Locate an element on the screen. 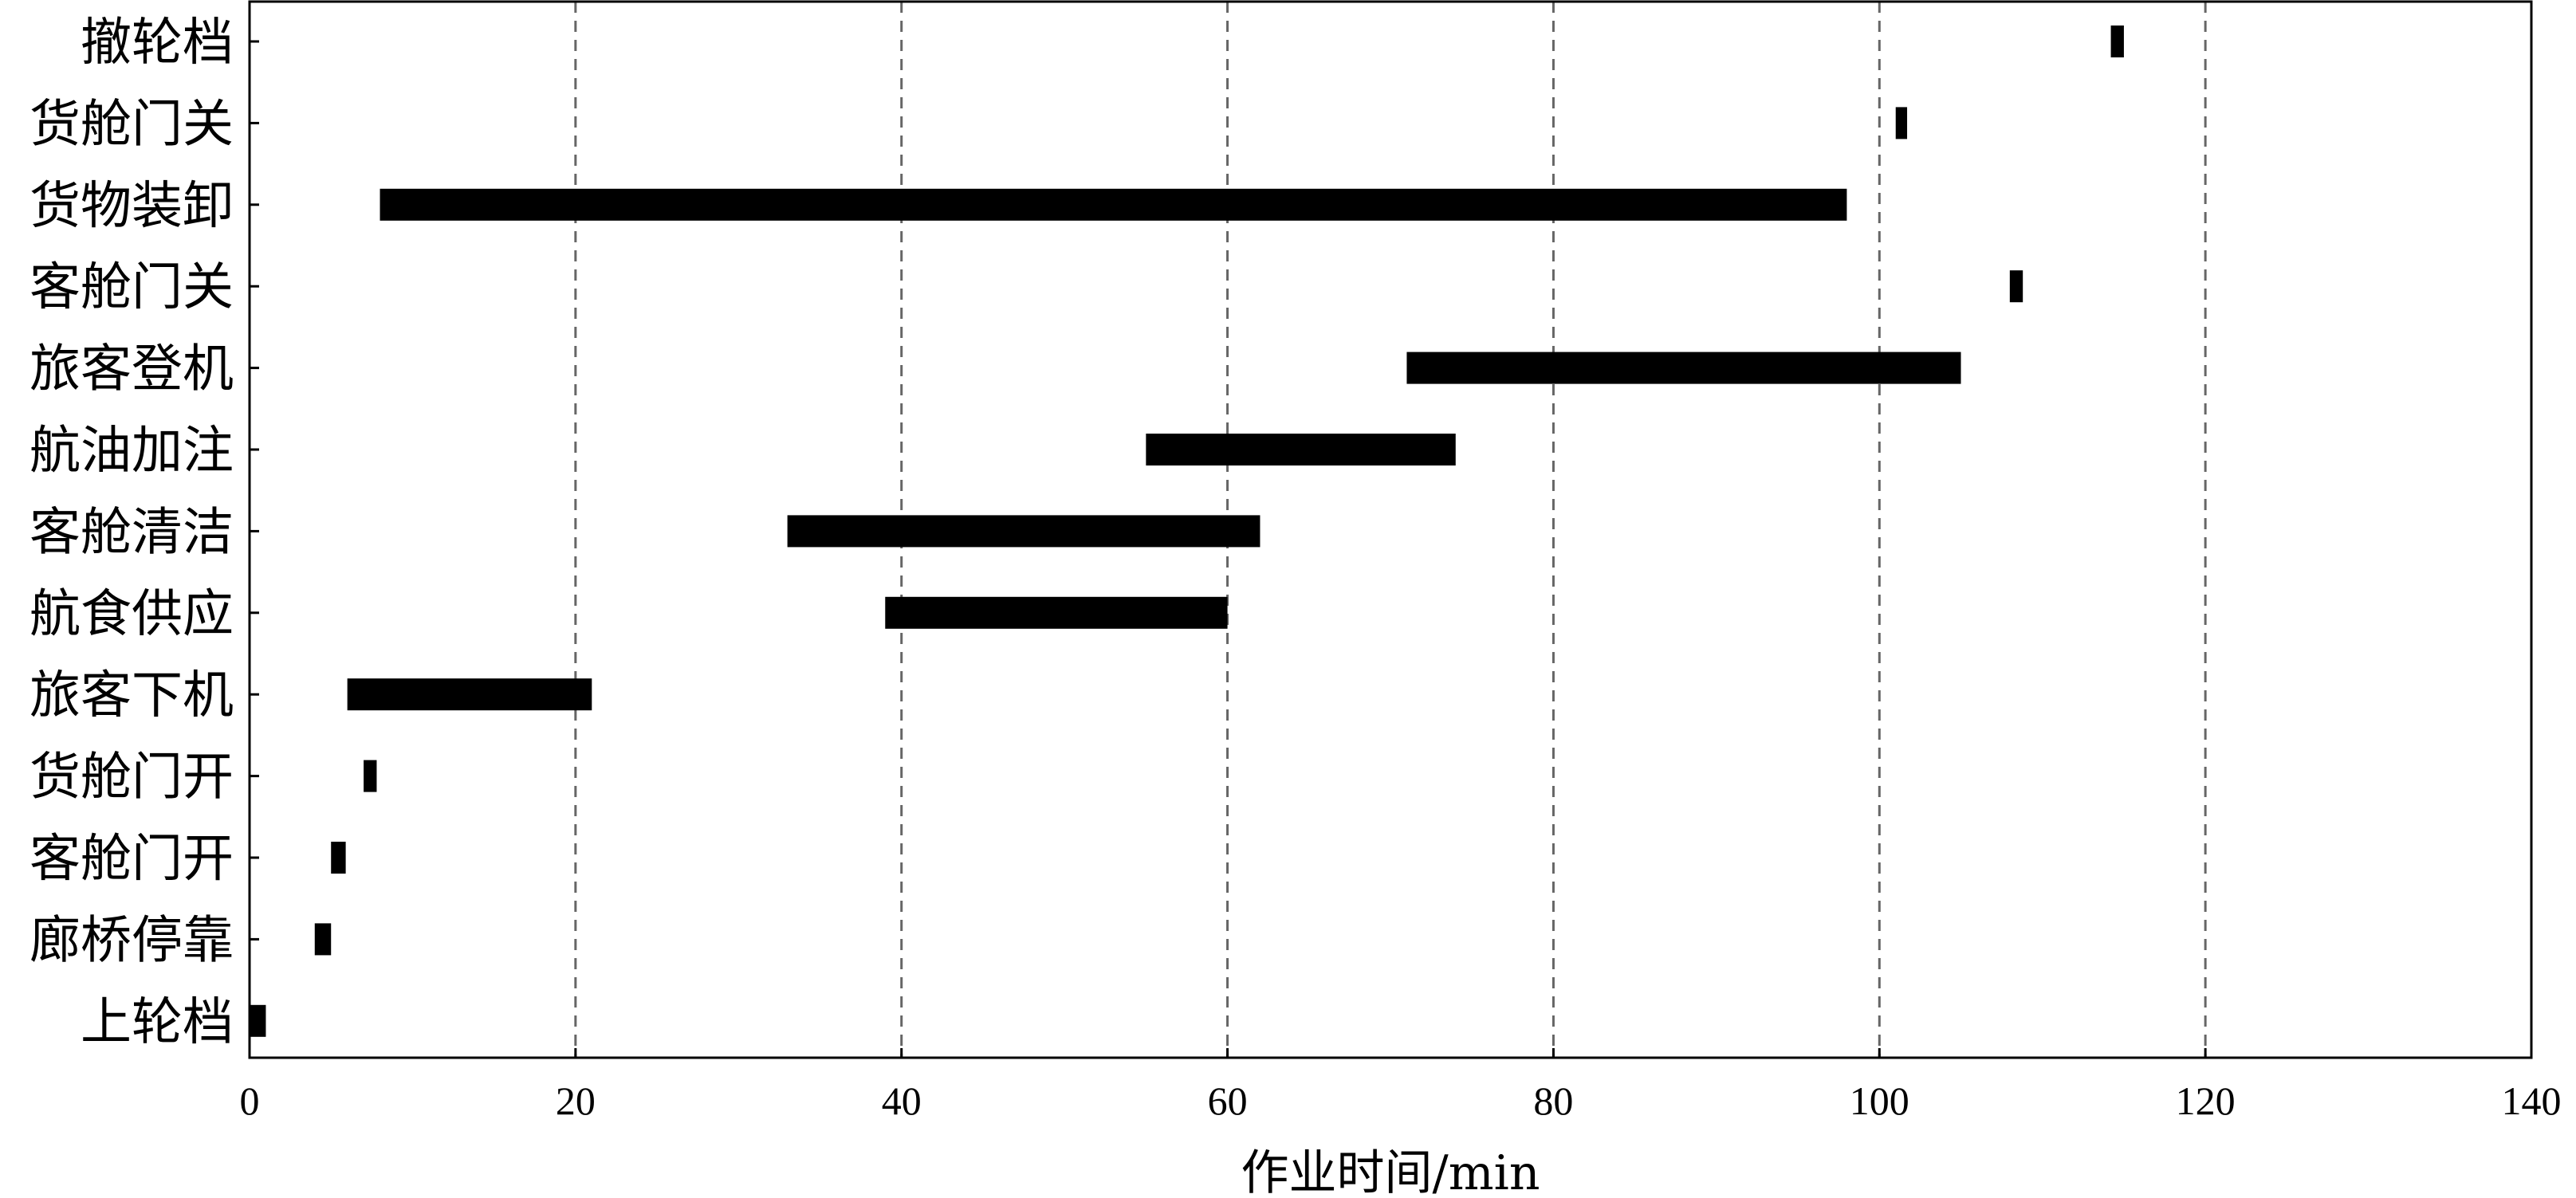 The image size is (2576, 1198). x-axis-title: 作业时间/min is located at coordinates (1390, 1171).